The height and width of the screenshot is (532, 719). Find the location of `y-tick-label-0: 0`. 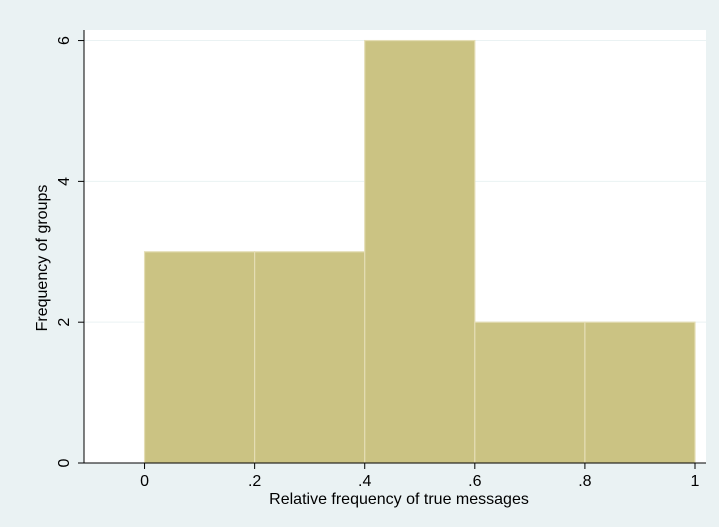

y-tick-label-0: 0 is located at coordinates (64, 462).